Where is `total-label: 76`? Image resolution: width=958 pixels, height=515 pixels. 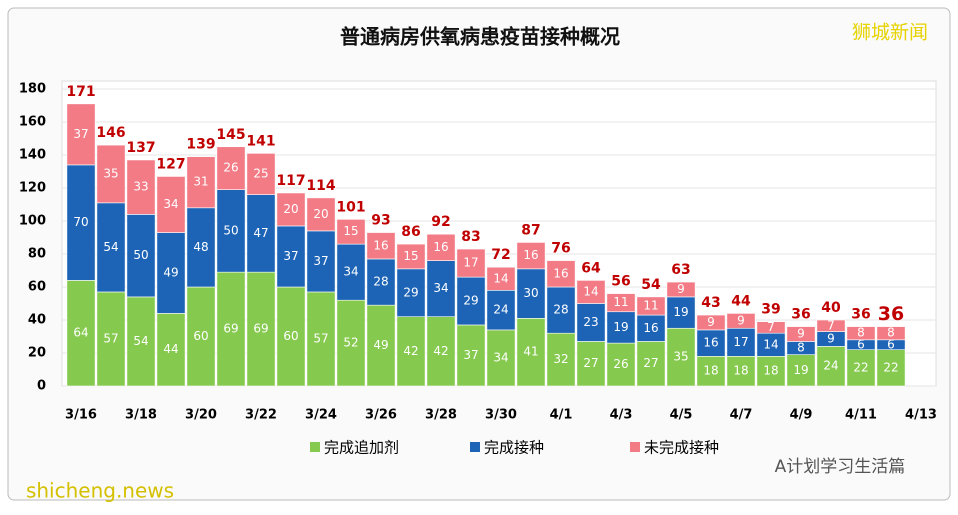
total-label: 76 is located at coordinates (560, 249).